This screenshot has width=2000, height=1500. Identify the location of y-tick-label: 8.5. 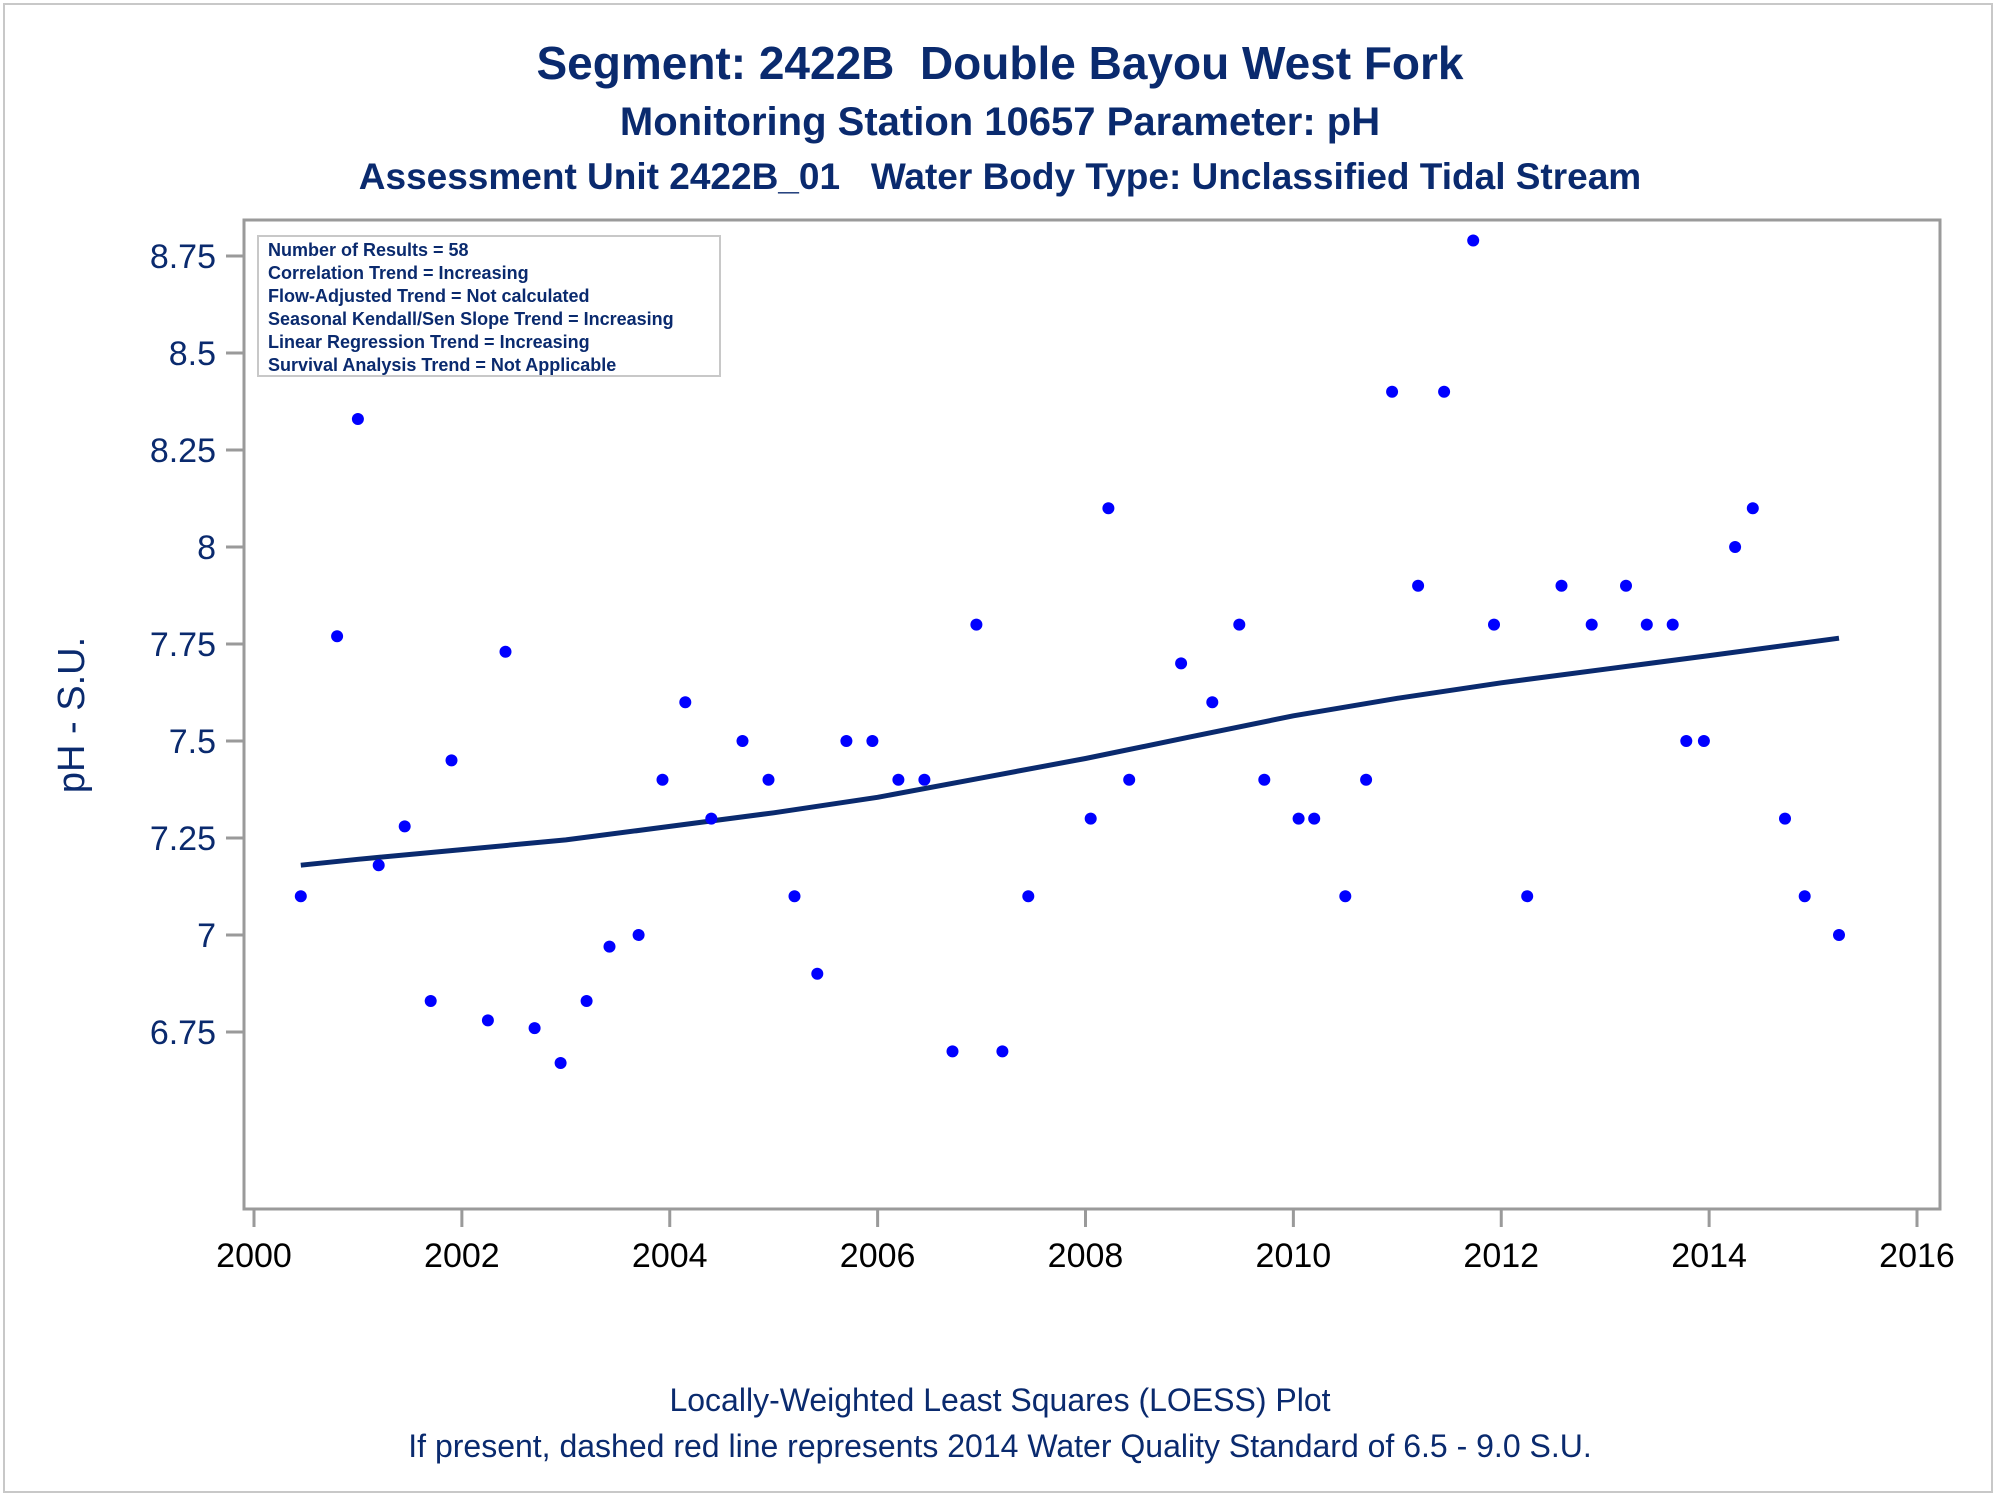
(192, 354).